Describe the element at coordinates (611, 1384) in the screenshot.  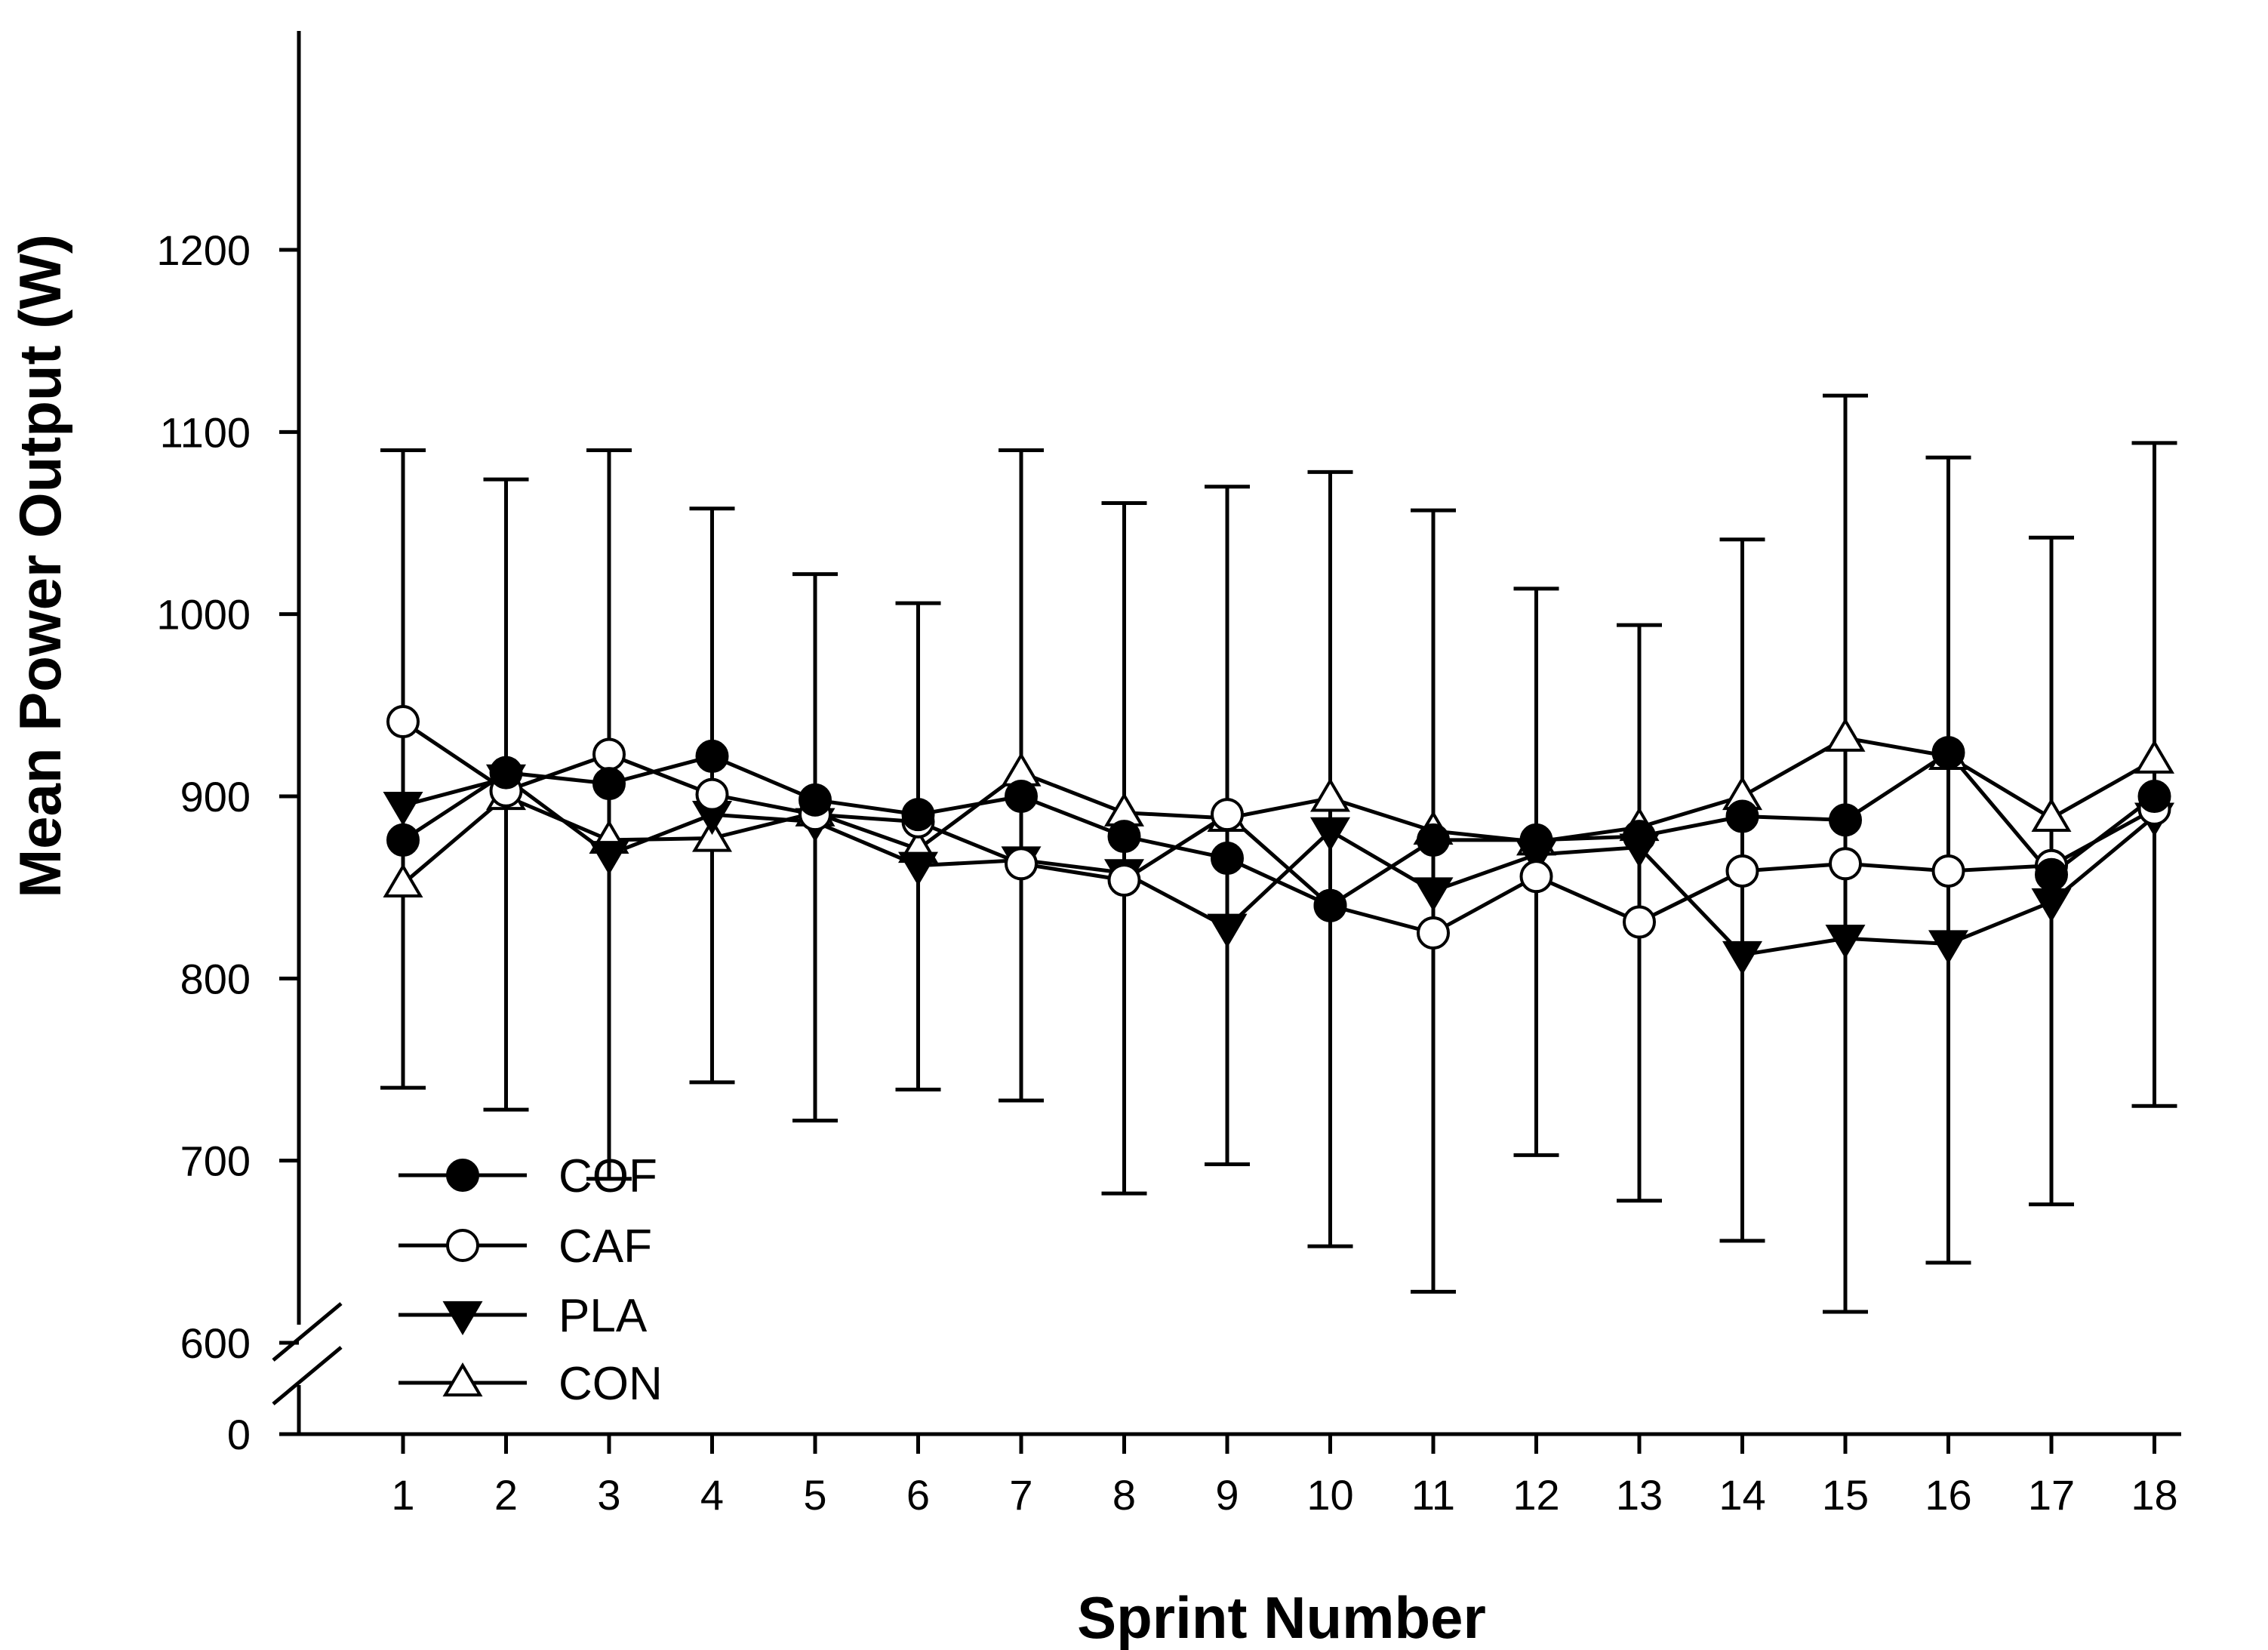
I see `legend-label-con: CON` at that location.